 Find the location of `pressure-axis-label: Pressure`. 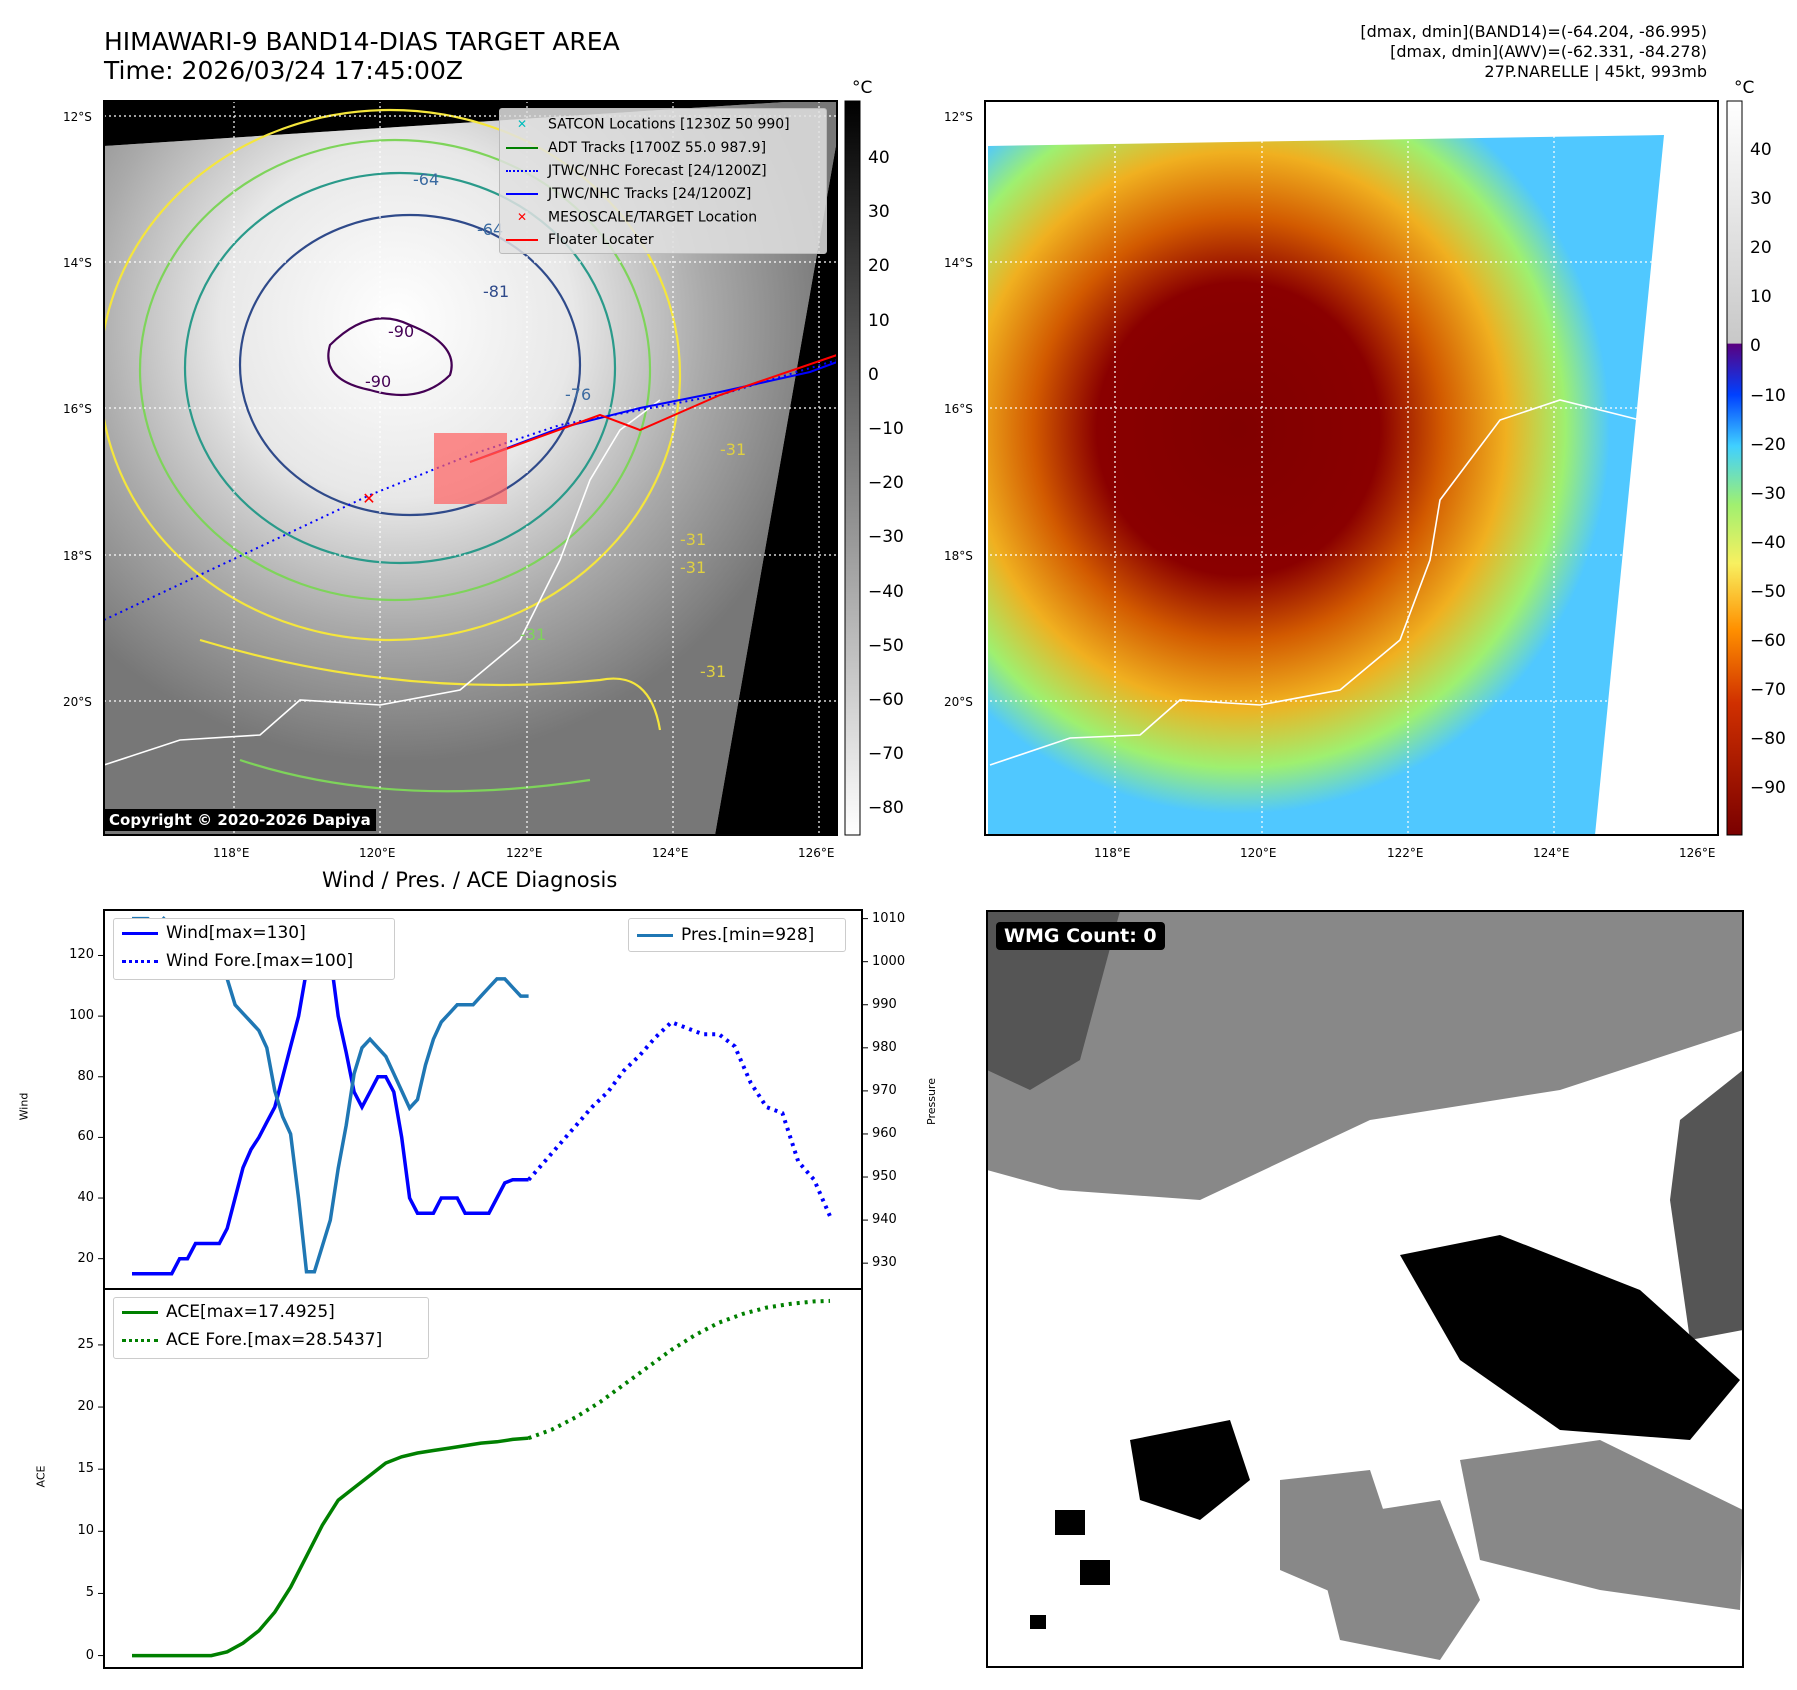

pressure-axis-label: Pressure is located at coordinates (931, 1101).